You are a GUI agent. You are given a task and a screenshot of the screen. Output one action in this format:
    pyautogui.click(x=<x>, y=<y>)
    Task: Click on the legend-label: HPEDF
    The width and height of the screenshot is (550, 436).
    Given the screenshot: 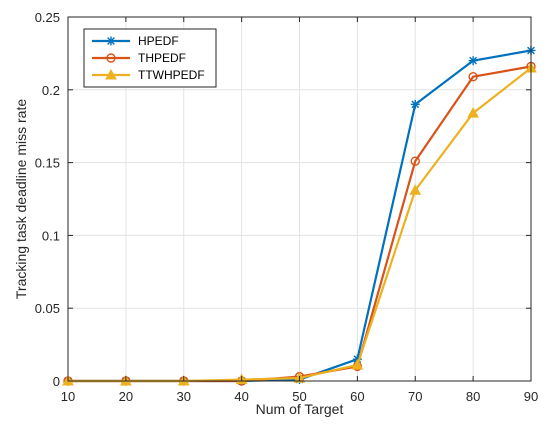 What is the action you would take?
    pyautogui.click(x=158, y=41)
    